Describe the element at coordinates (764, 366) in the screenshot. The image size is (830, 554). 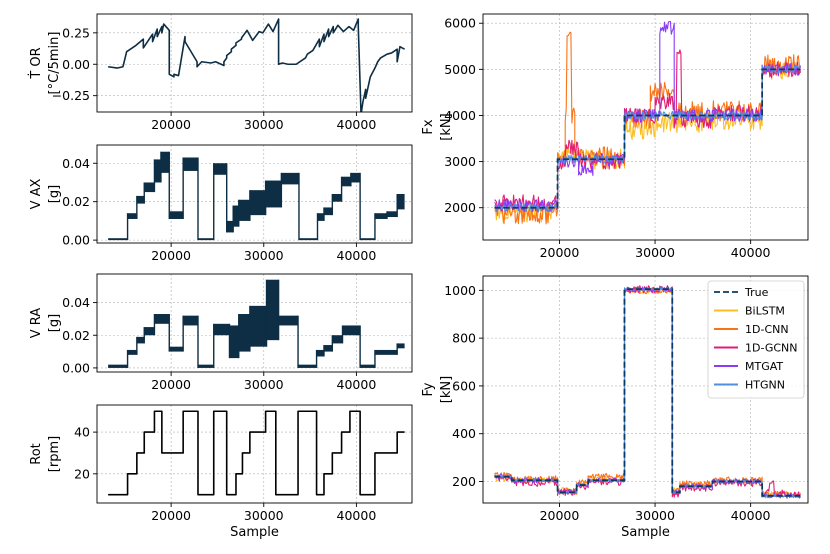
I see `legend-label: MTGAT` at that location.